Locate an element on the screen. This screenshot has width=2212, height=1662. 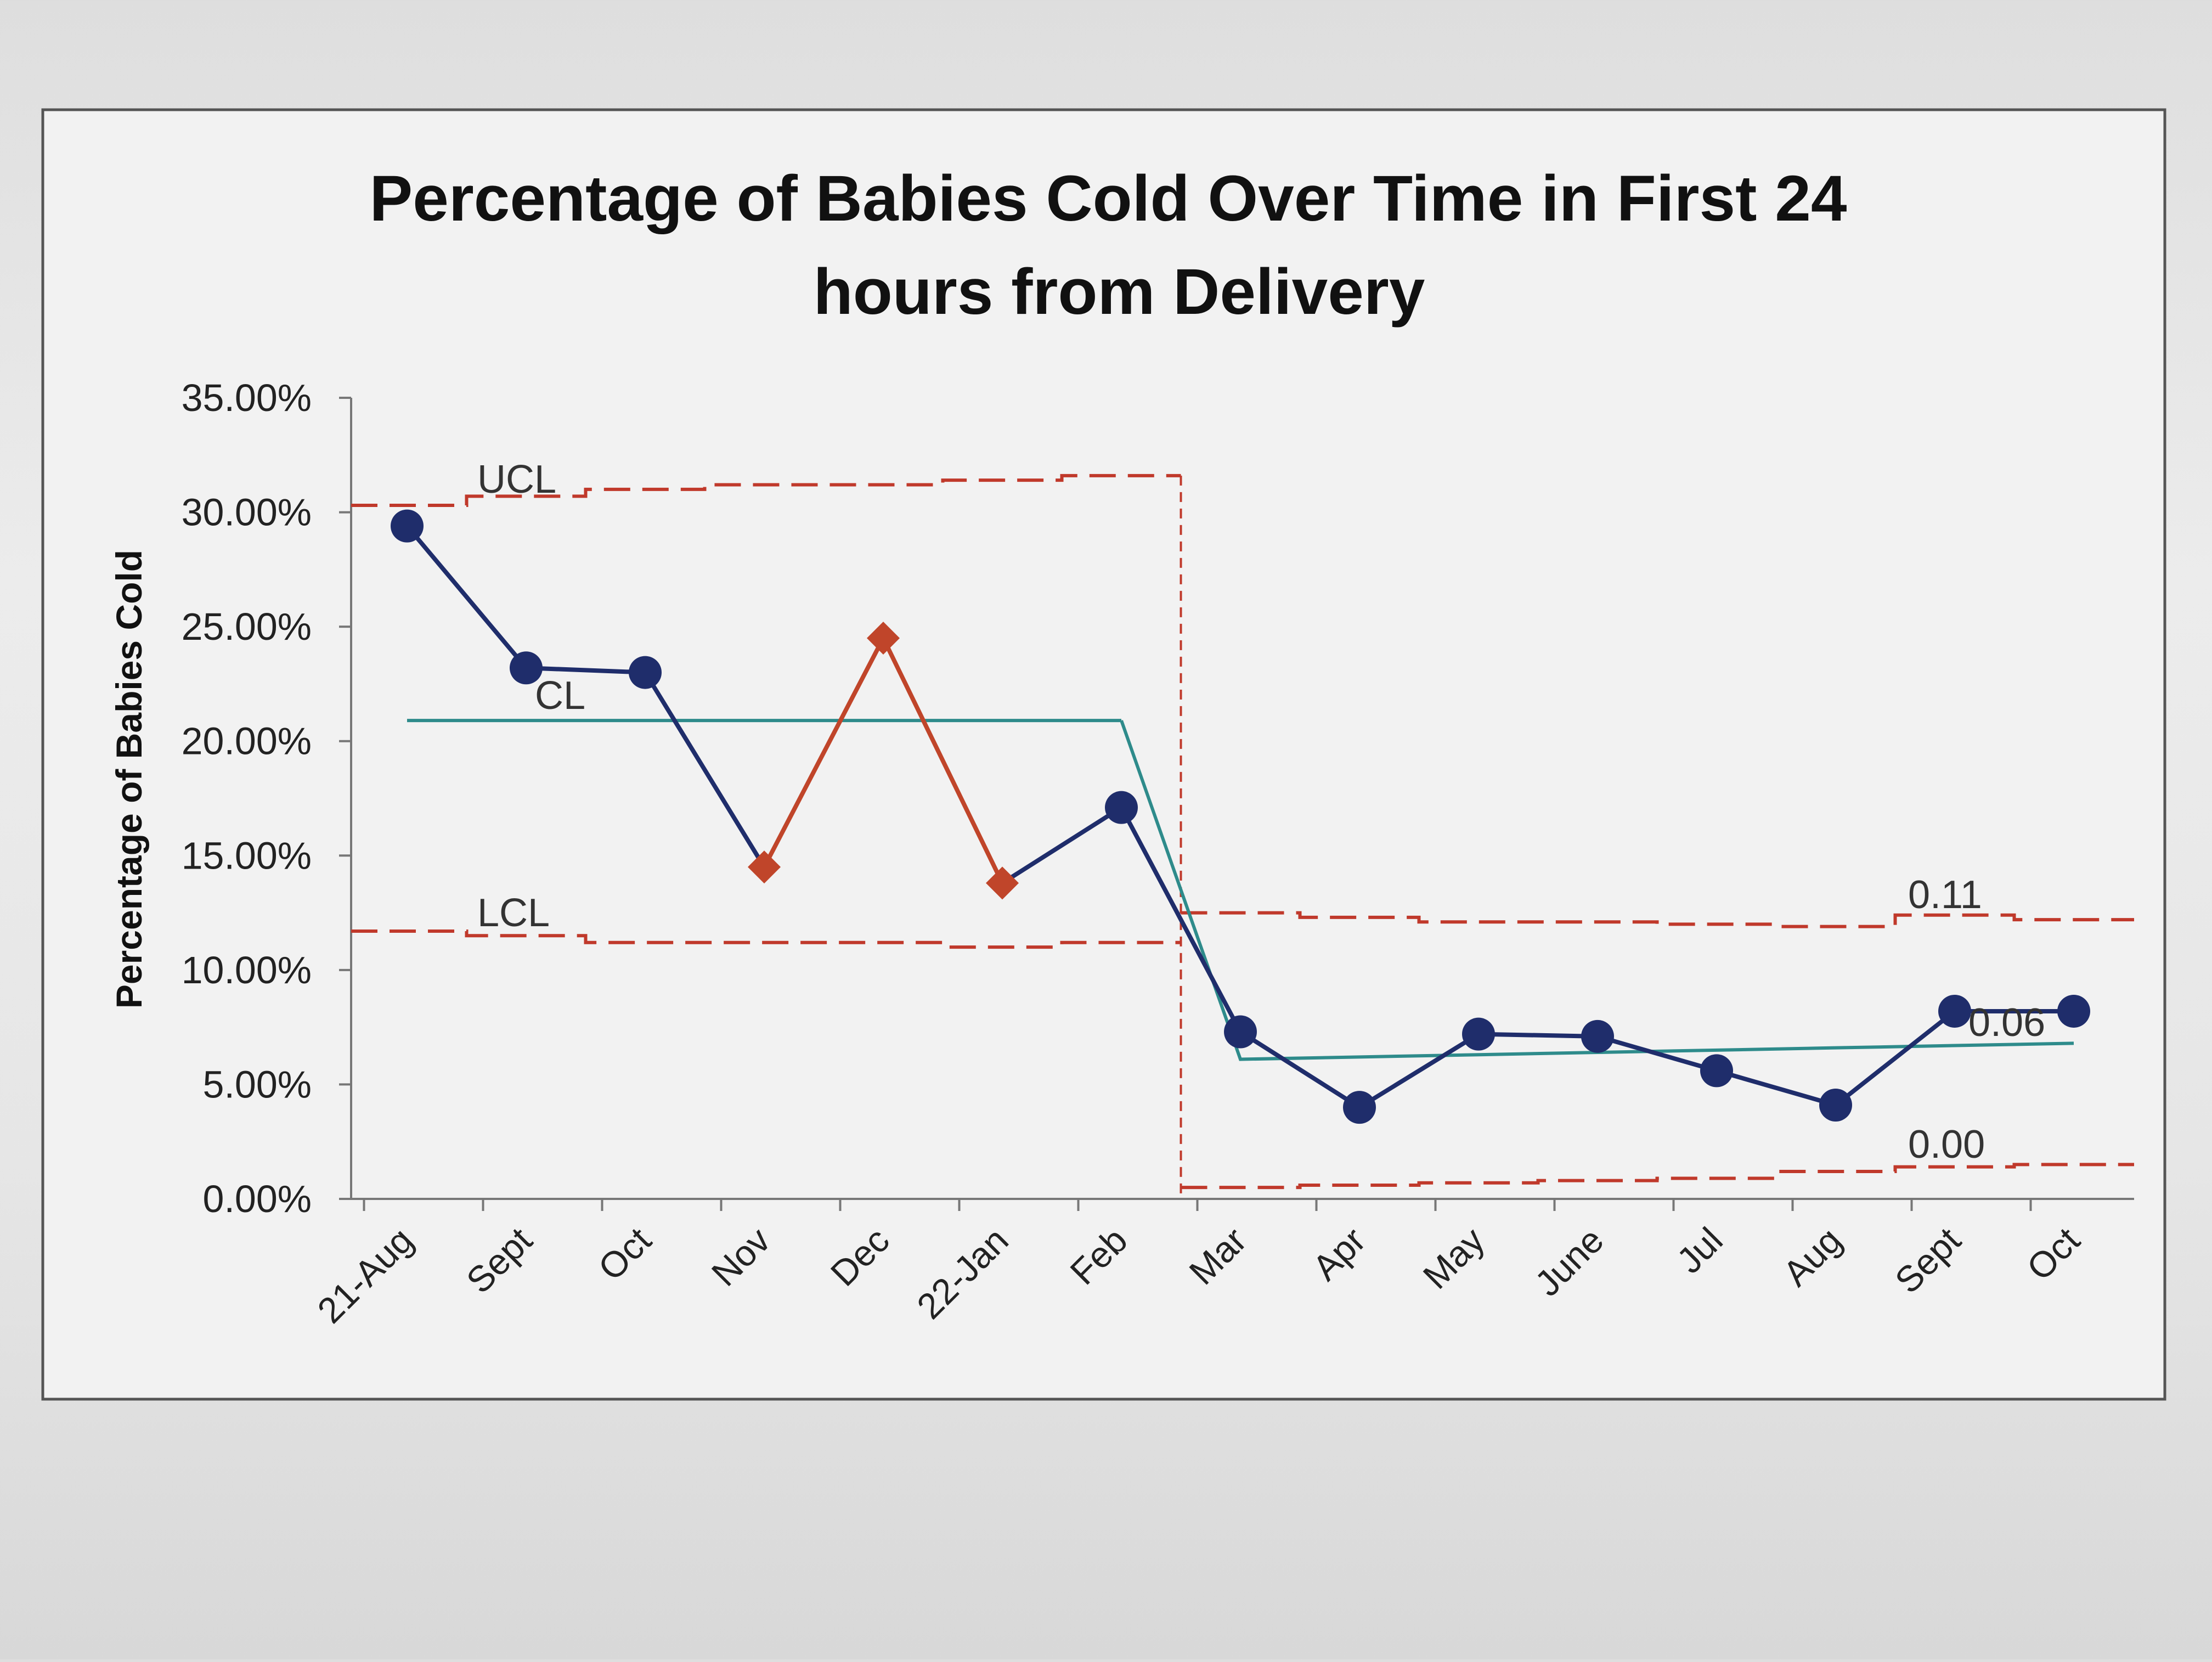
upper-limit-value-label: 0.11 is located at coordinates (1945, 895).